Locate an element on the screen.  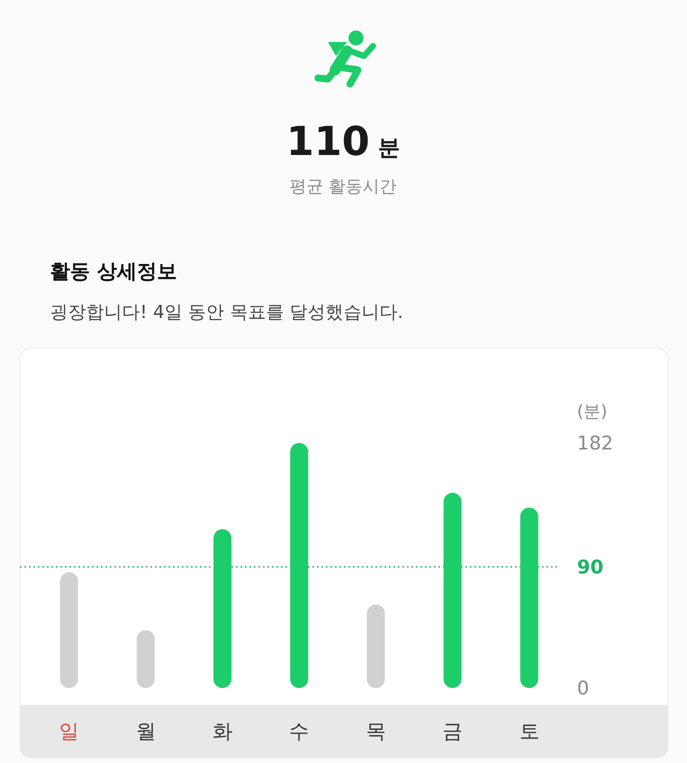
chart-subtitle: 굉장합니다! 4일 동안 목표를 달성했습니다. is located at coordinates (227, 312).